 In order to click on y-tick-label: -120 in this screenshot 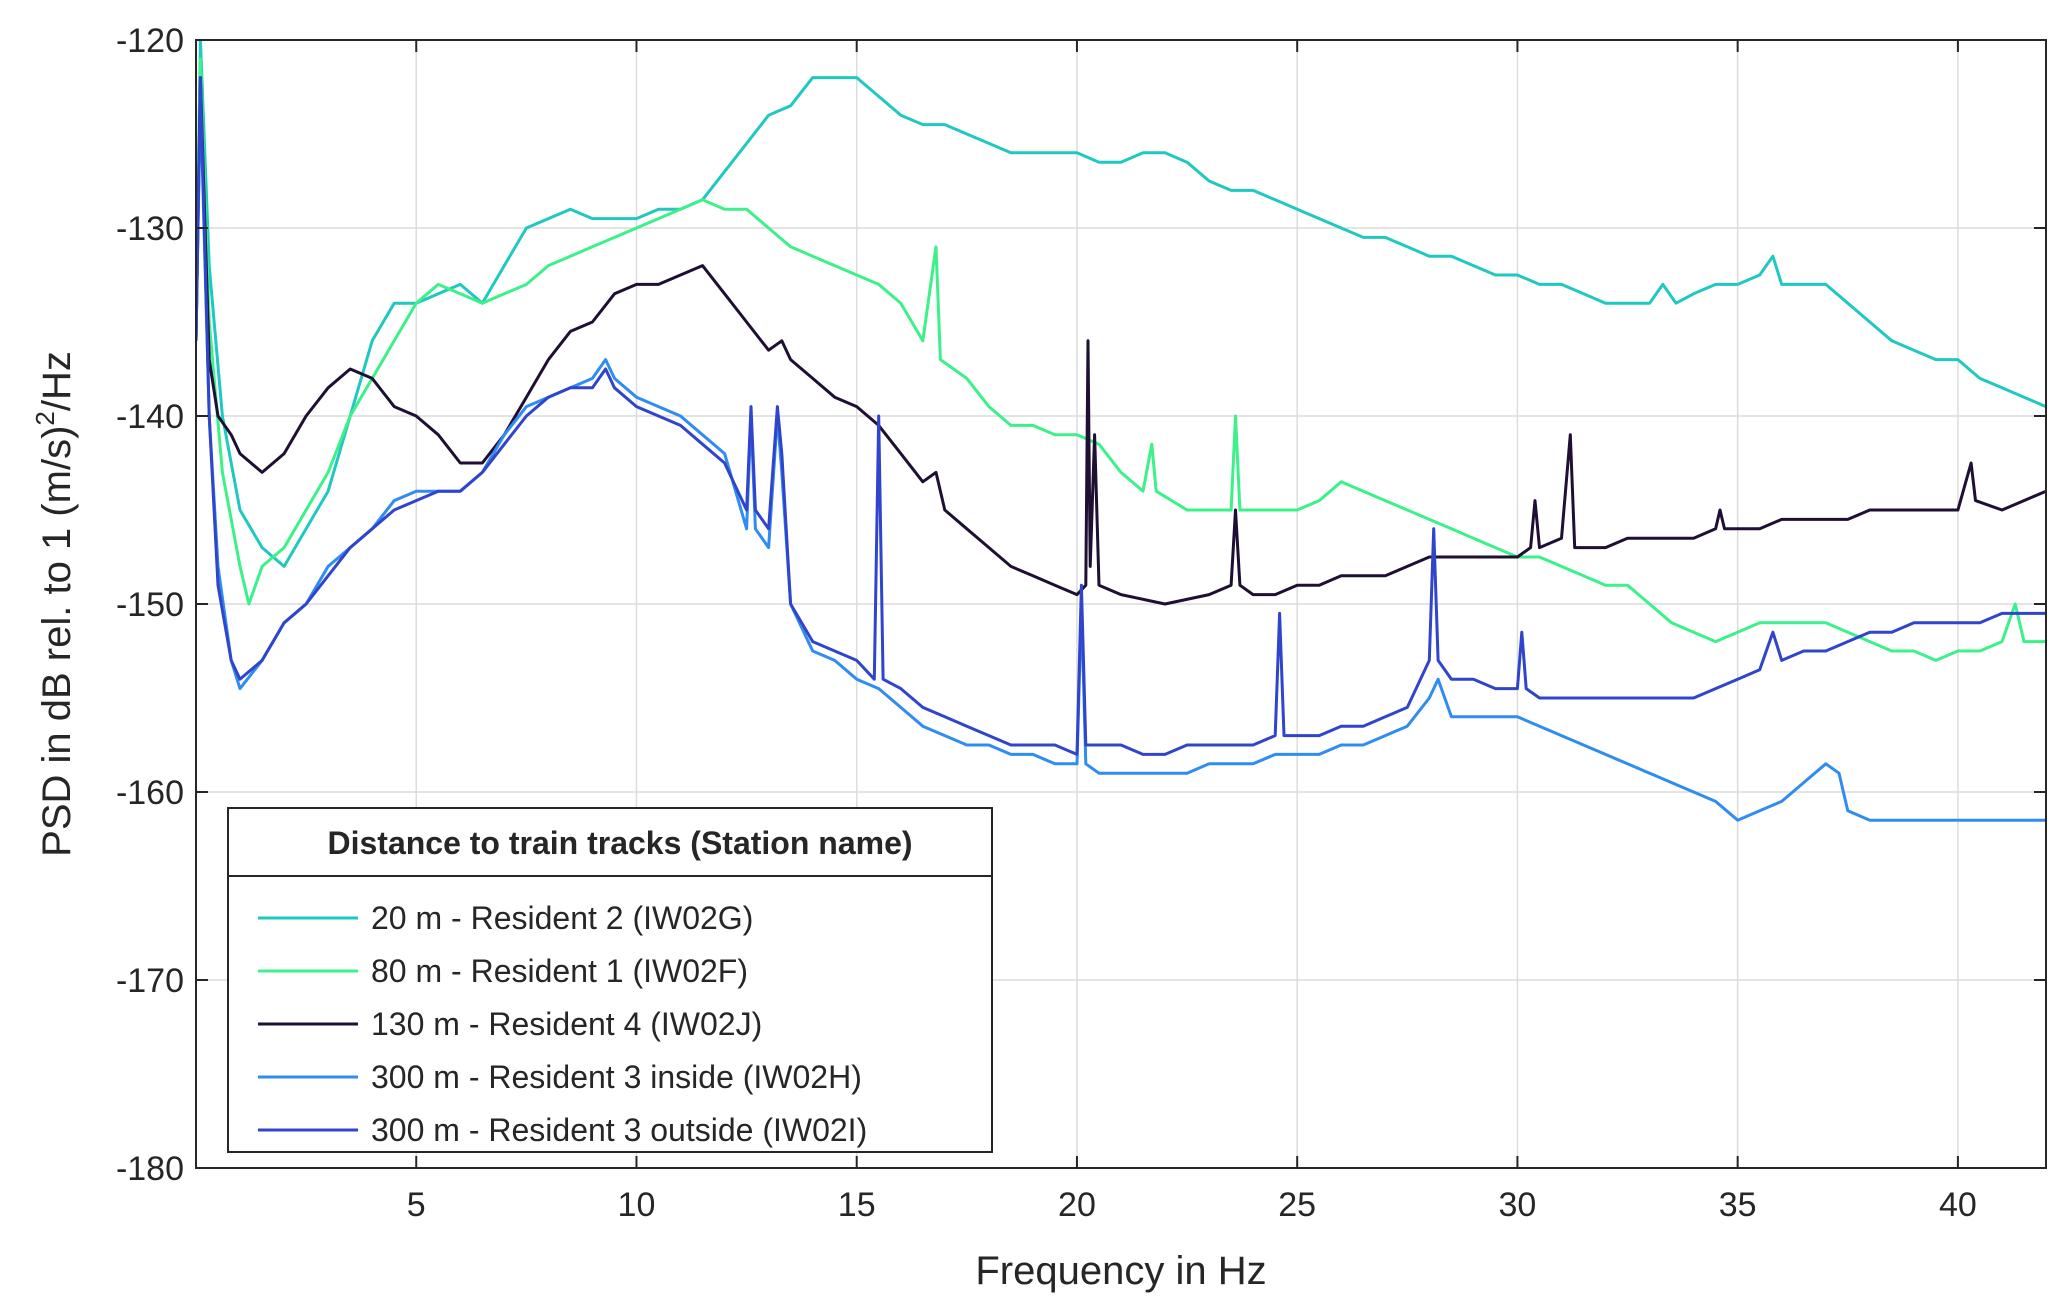, I will do `click(150, 41)`.